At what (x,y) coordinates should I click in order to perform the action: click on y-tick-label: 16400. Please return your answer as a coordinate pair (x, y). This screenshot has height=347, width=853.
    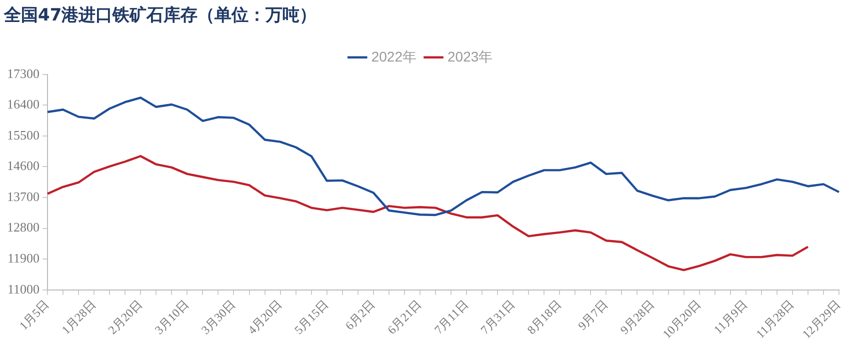
    Looking at the image, I should click on (23, 104).